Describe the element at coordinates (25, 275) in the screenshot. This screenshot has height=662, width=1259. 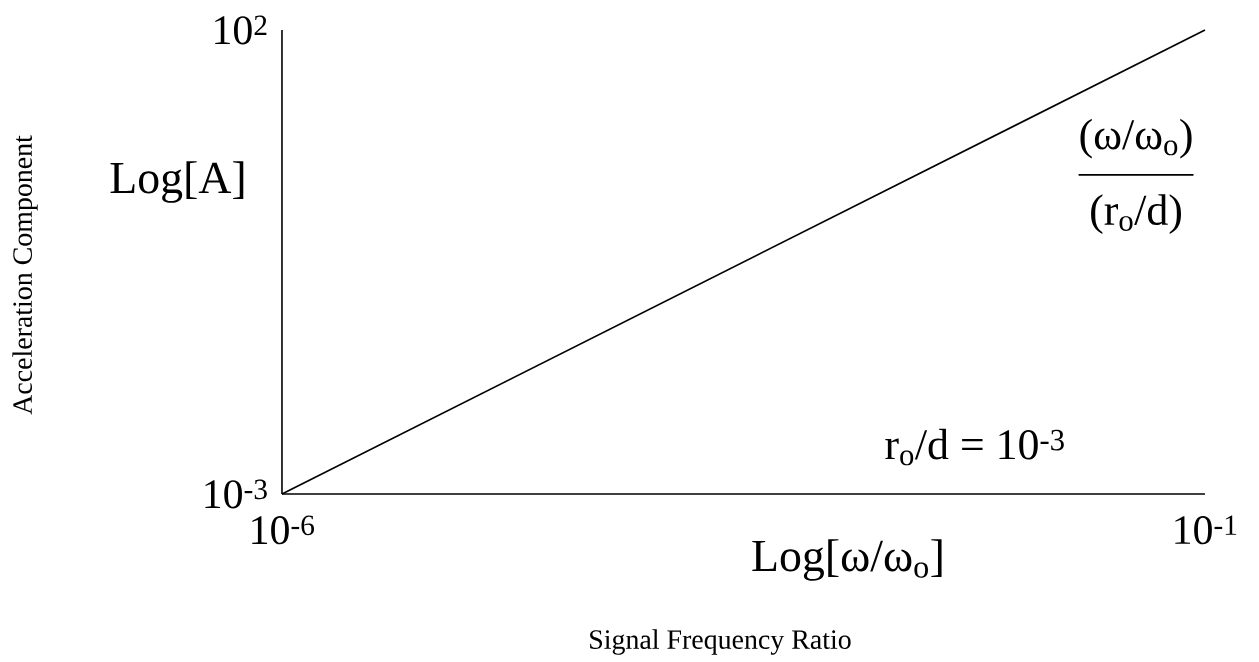
I see `text: Acceleration Component` at that location.